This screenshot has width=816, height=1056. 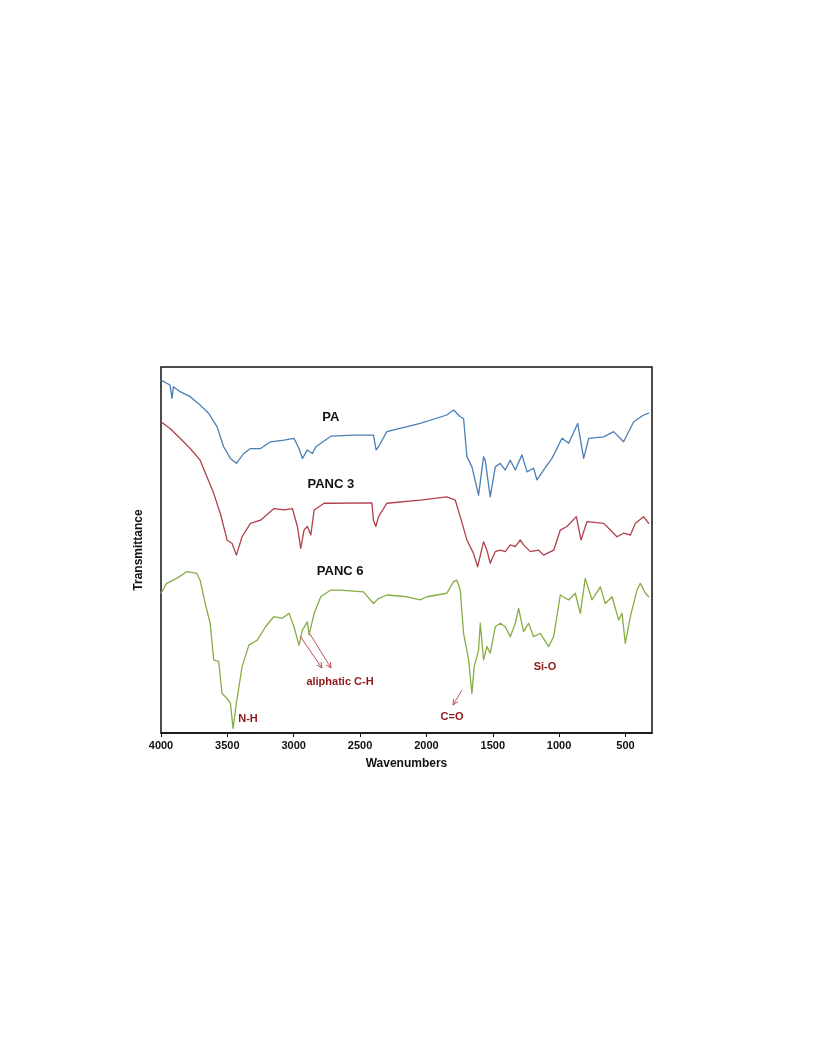 I want to click on x-tick-label: 1500, so click(x=492, y=744).